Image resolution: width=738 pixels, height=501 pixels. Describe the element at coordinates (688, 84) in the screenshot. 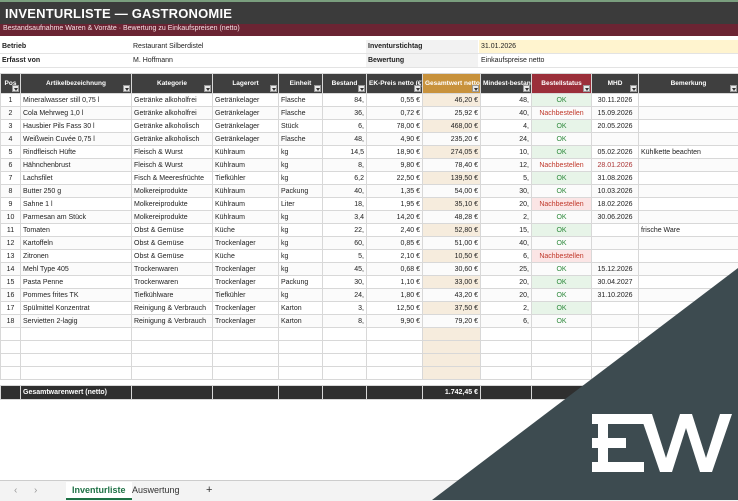

I see `col-bemerkung-header: Bemerkung` at that location.